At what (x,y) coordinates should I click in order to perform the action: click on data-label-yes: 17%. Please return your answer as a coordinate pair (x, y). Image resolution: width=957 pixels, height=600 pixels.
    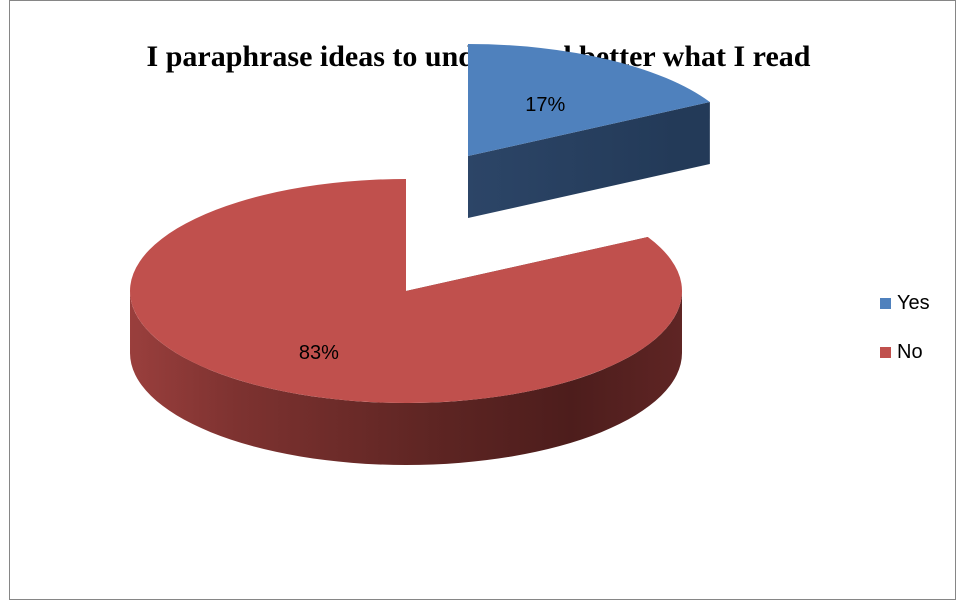
    Looking at the image, I should click on (545, 105).